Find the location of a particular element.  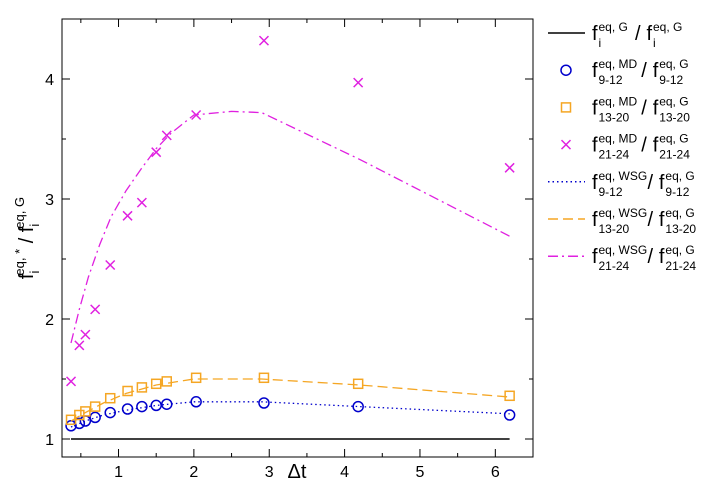

x-tick-label: 1 is located at coordinates (118, 472).